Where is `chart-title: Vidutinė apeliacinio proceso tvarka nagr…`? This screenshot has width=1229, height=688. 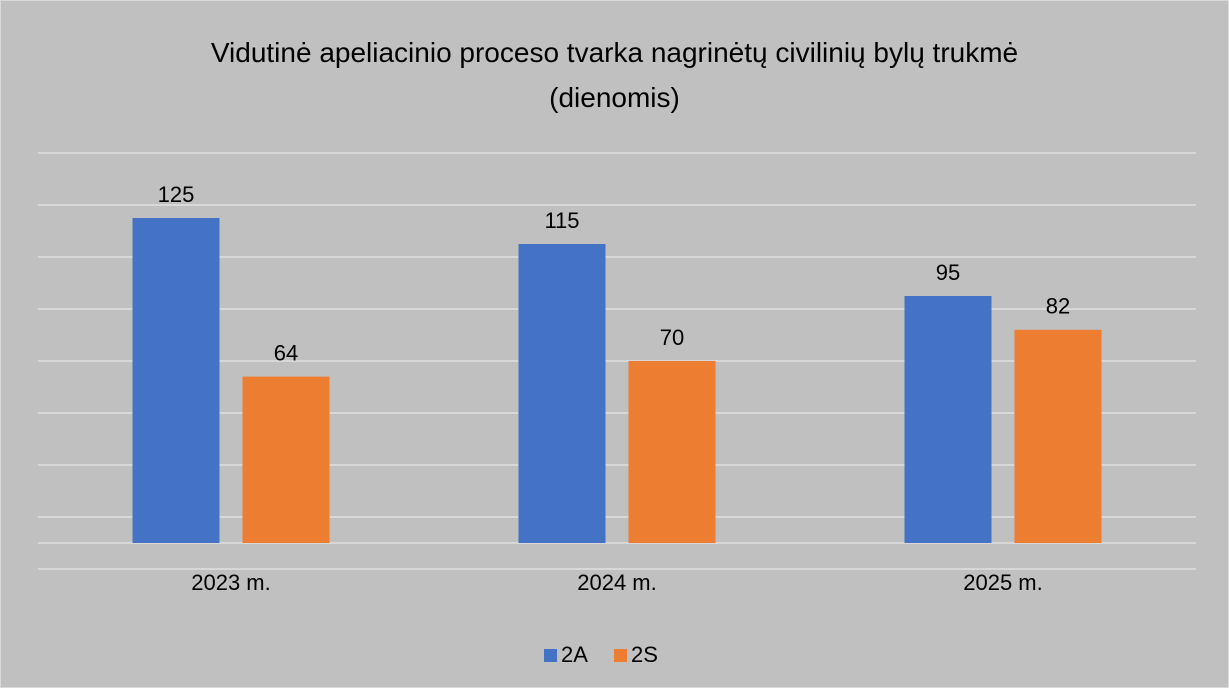
chart-title: Vidutinė apeliacinio proceso tvarka nagr… is located at coordinates (614, 75).